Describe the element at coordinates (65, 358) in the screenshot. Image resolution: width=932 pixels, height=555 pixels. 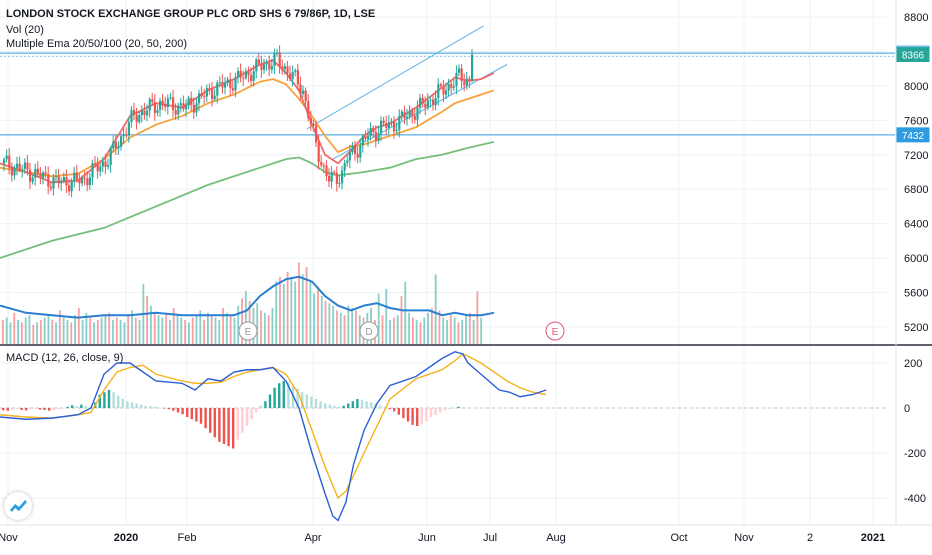
I see `macd-legend: MACD (12, 26, close, 9)` at that location.